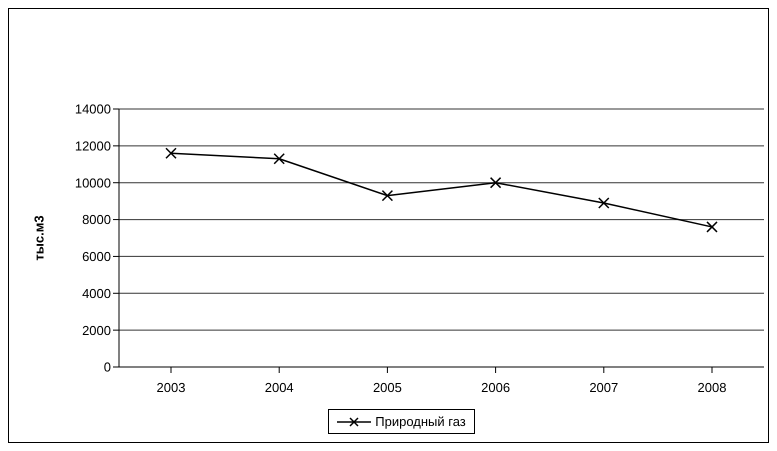 The height and width of the screenshot is (451, 777). I want to click on x-tick-label: 2007, so click(603, 388).